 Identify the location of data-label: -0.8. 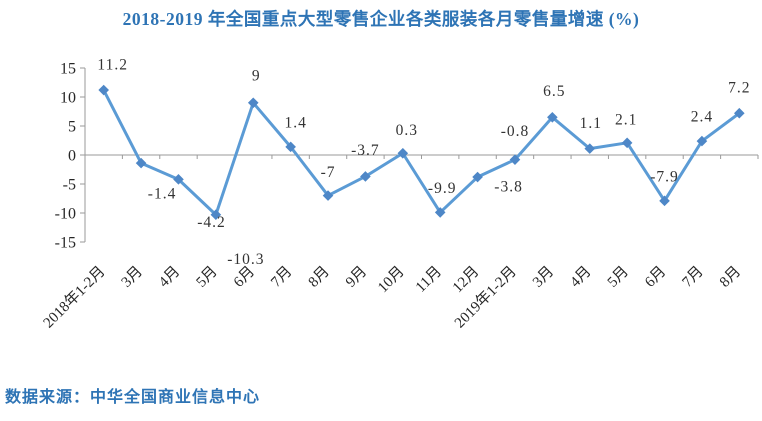
(515, 131).